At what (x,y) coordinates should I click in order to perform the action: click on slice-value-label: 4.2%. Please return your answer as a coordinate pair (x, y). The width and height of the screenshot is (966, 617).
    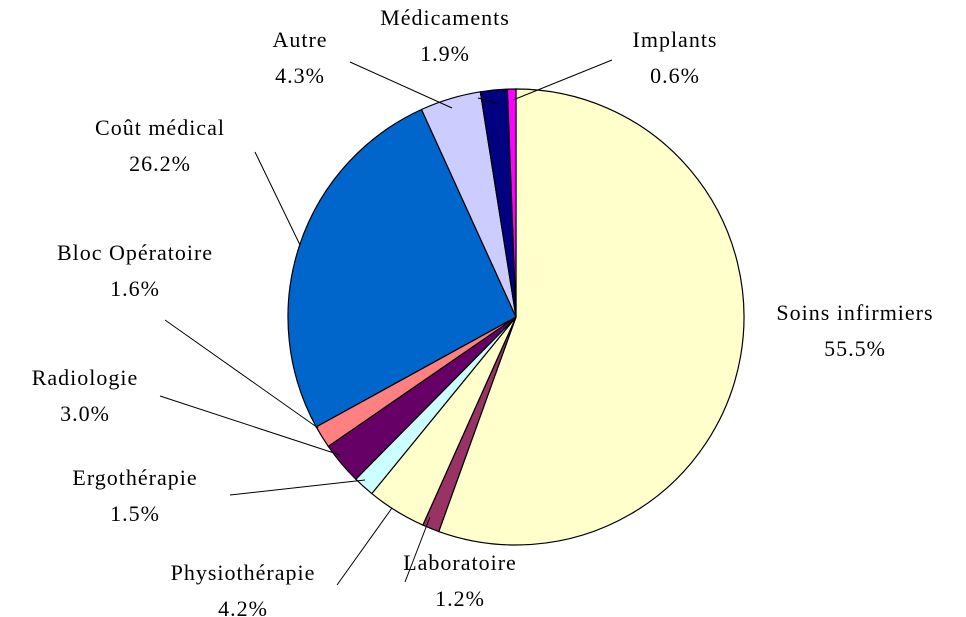
    Looking at the image, I should click on (243, 606).